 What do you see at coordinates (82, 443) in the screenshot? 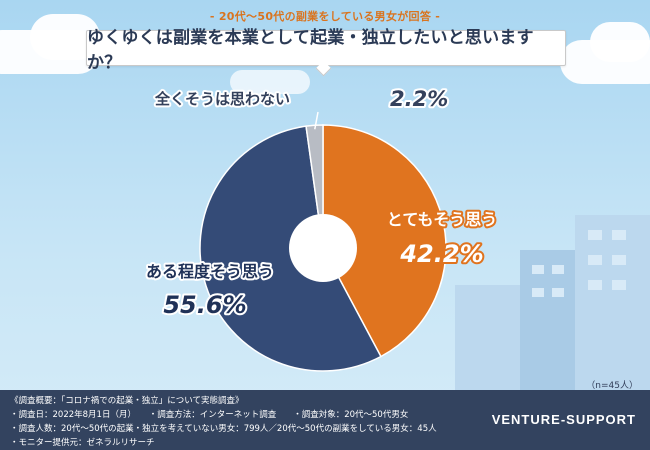
I see `footer-line: ・モニター提供元：ゼネラルリサーチ` at bounding box center [82, 443].